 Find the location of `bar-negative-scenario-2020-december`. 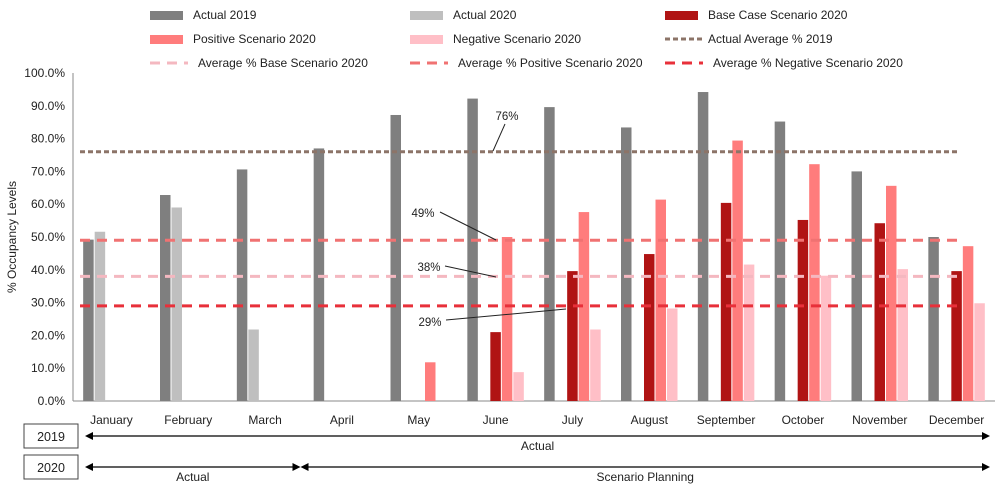

bar-negative-scenario-2020-december is located at coordinates (979, 352).